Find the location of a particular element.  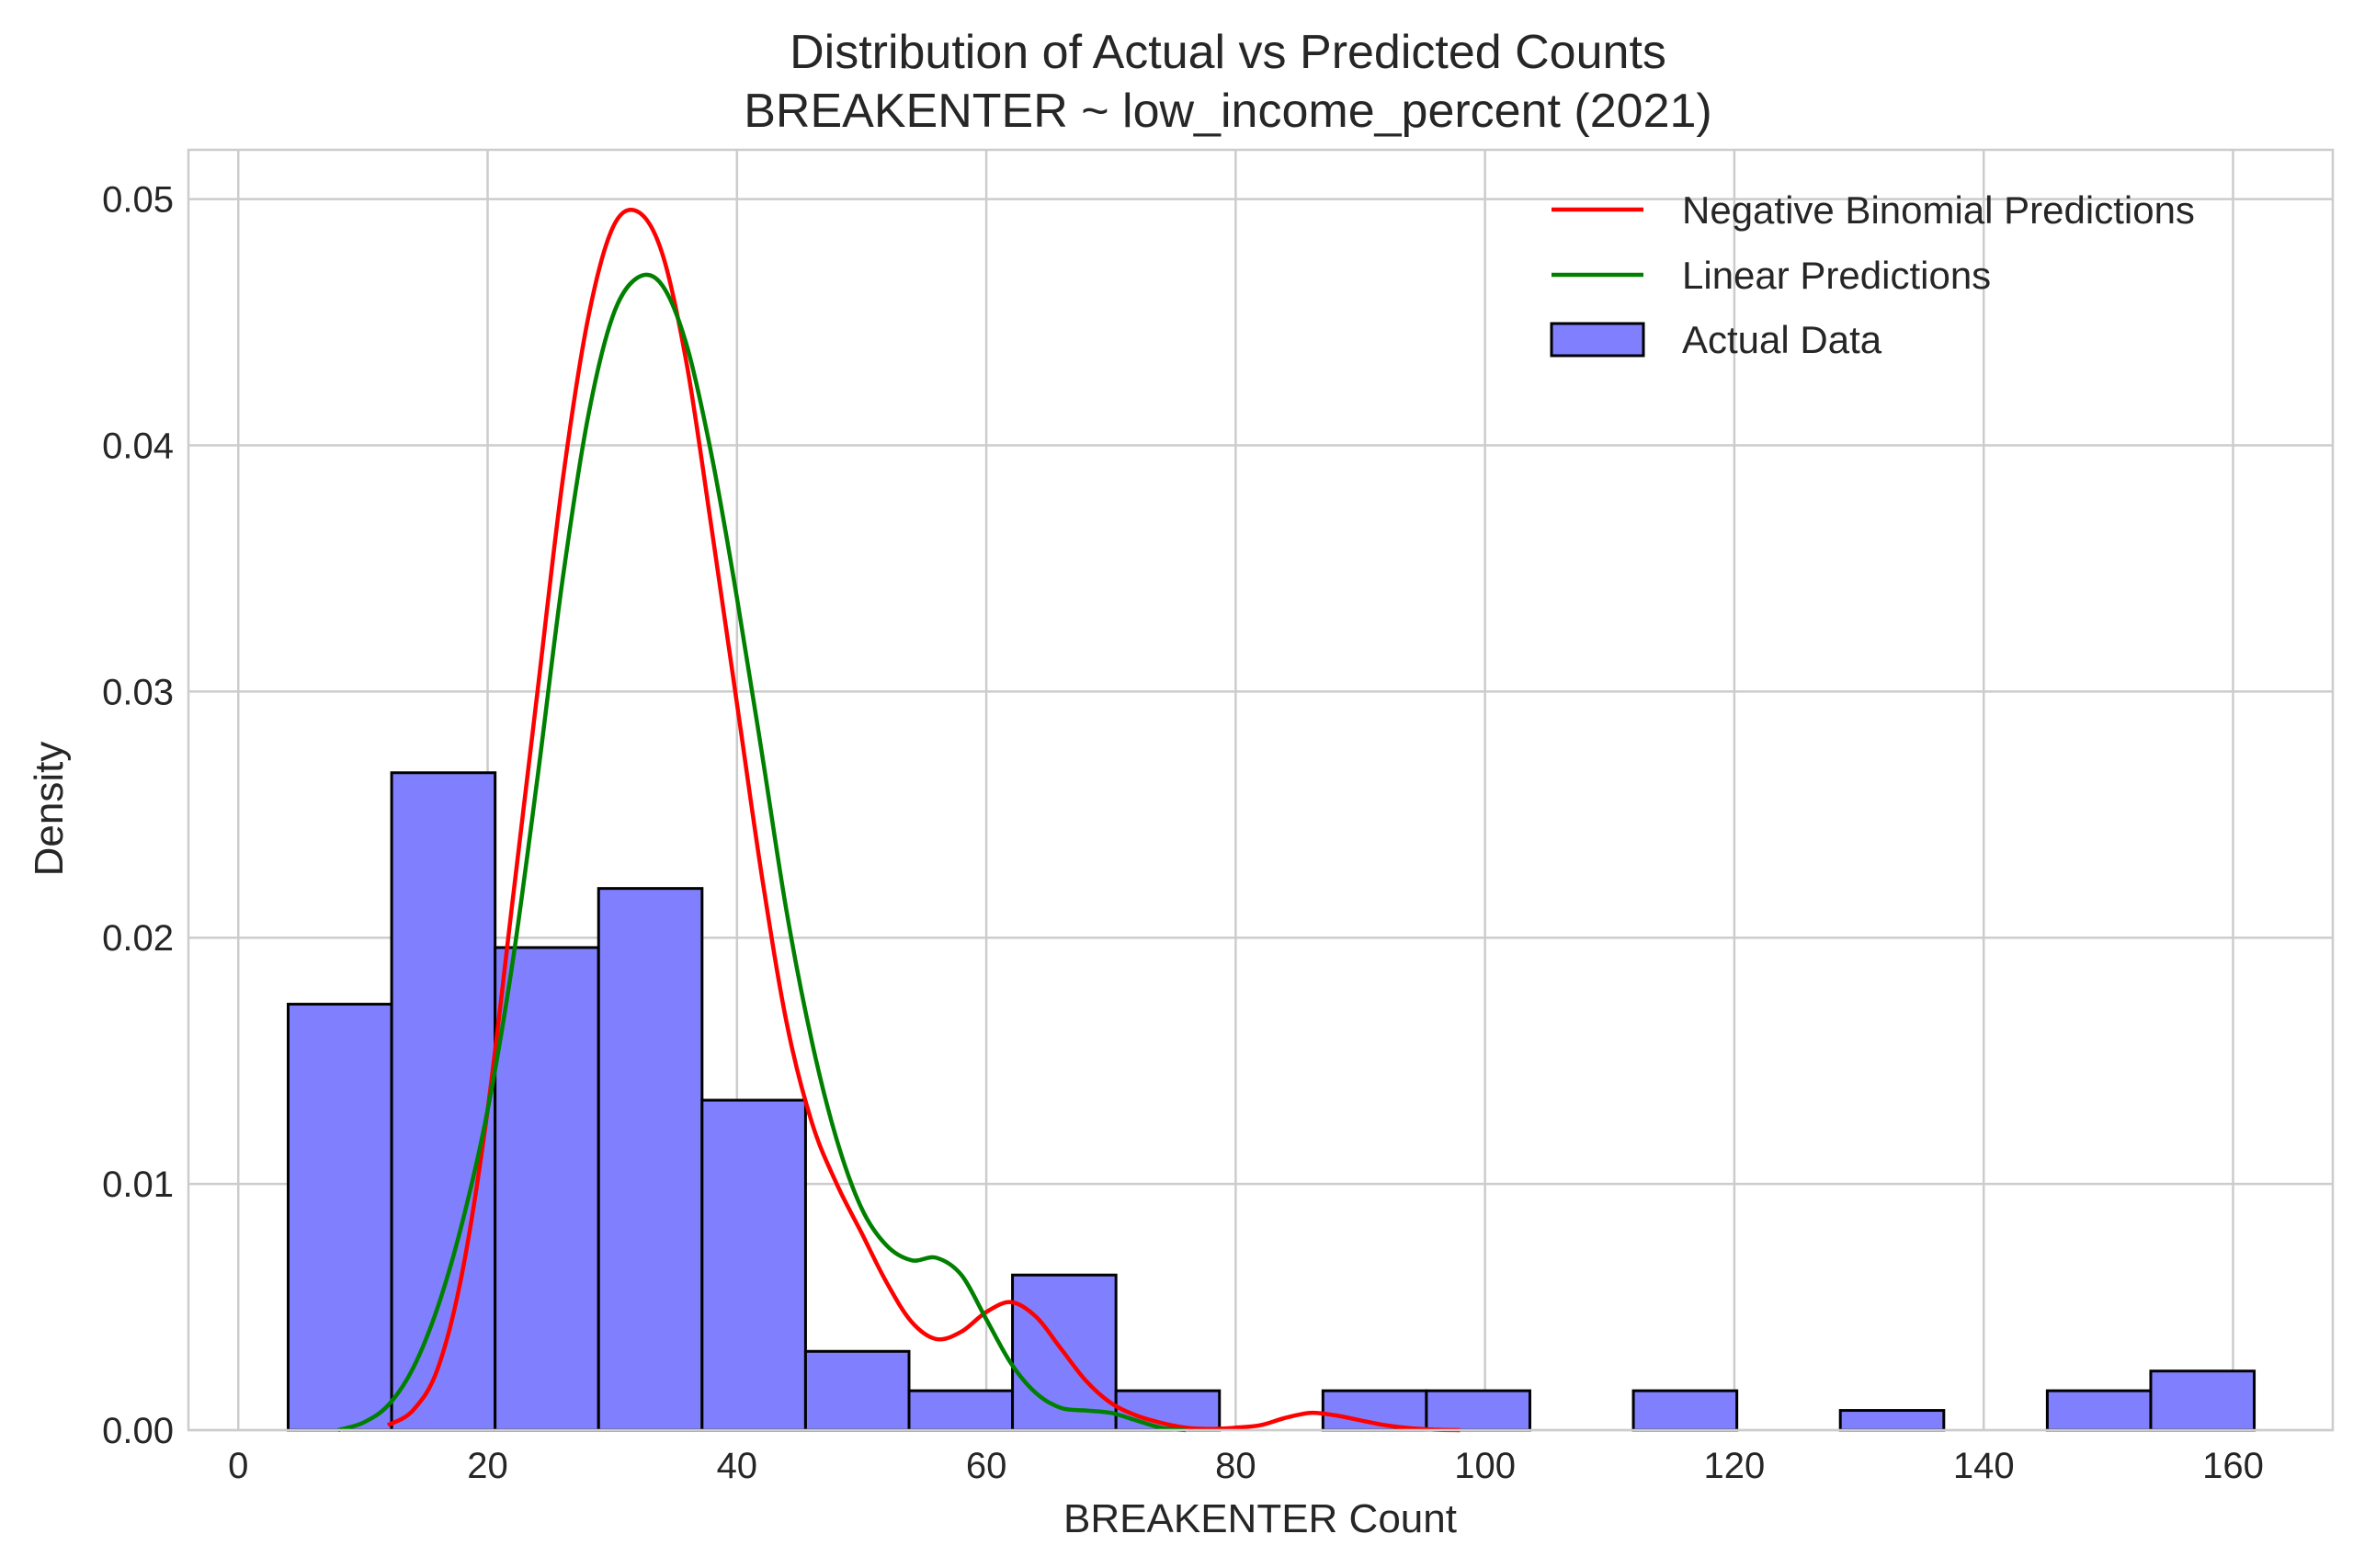

y-axis-label: Density is located at coordinates (49, 809).